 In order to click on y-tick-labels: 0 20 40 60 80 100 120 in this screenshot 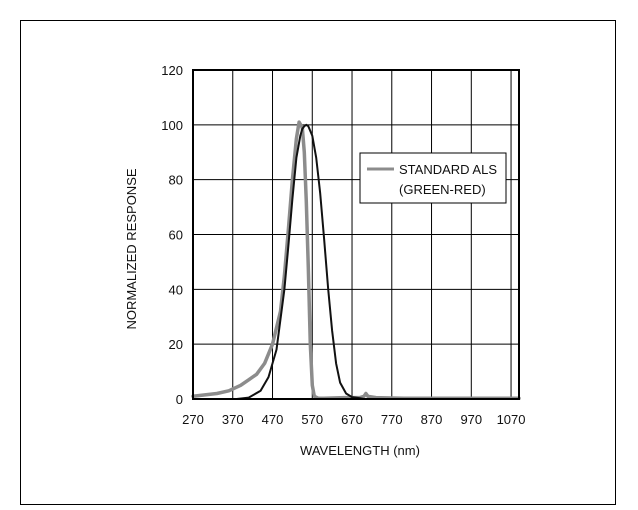, I will do `click(172, 235)`.